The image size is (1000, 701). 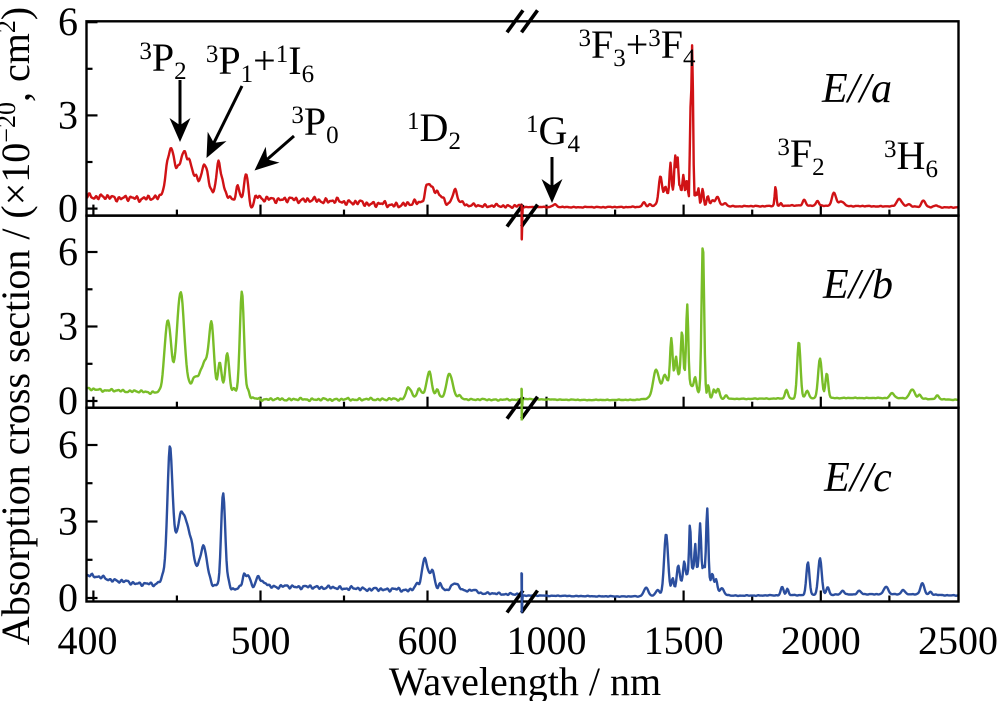 What do you see at coordinates (434, 130) in the screenshot?
I see `svg-text: 1D2` at bounding box center [434, 130].